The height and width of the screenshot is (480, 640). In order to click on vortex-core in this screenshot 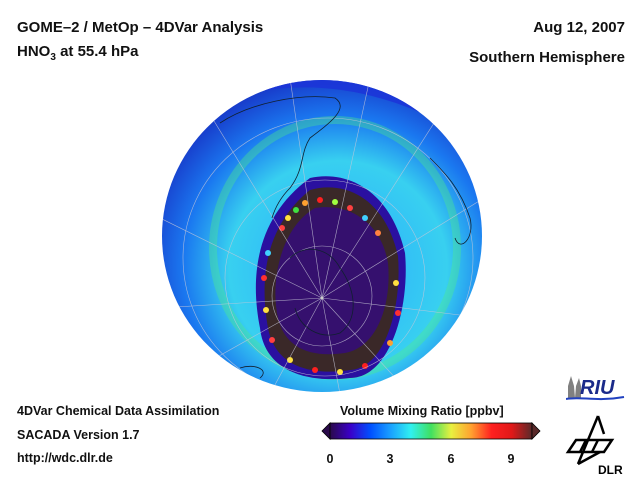, I will do `click(332, 281)`.